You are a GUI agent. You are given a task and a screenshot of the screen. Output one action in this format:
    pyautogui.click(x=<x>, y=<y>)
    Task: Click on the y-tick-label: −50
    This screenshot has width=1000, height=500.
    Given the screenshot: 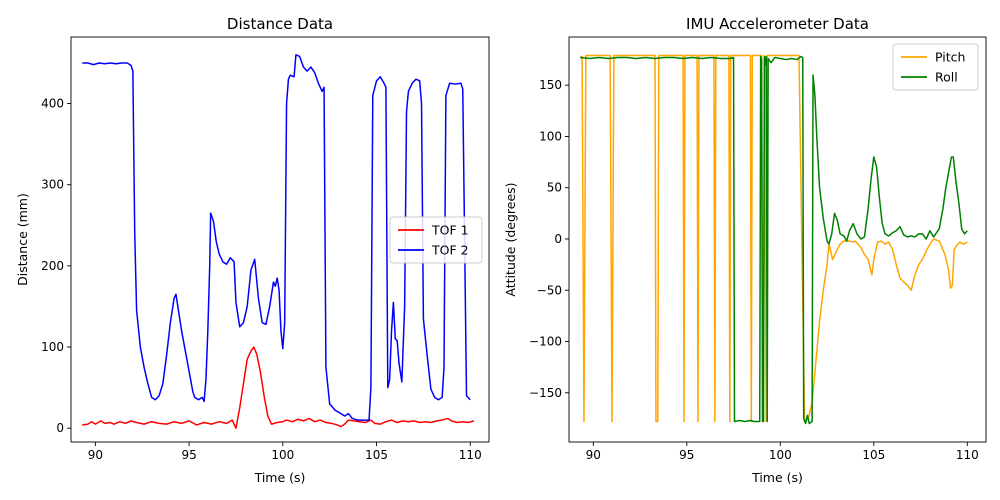 What is the action you would take?
    pyautogui.click(x=549, y=290)
    